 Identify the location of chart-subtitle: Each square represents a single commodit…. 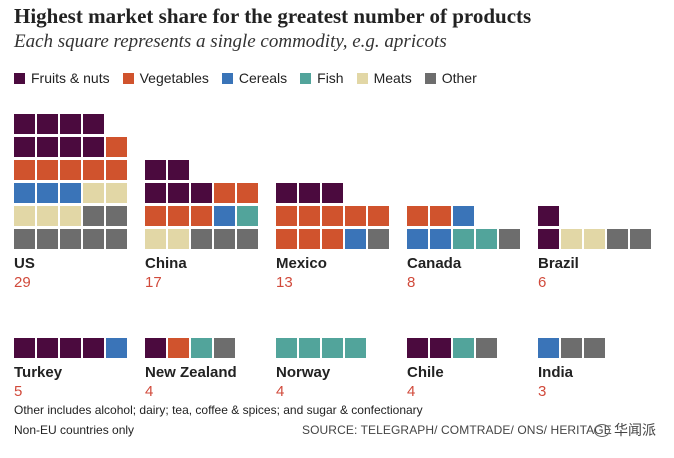
(230, 41).